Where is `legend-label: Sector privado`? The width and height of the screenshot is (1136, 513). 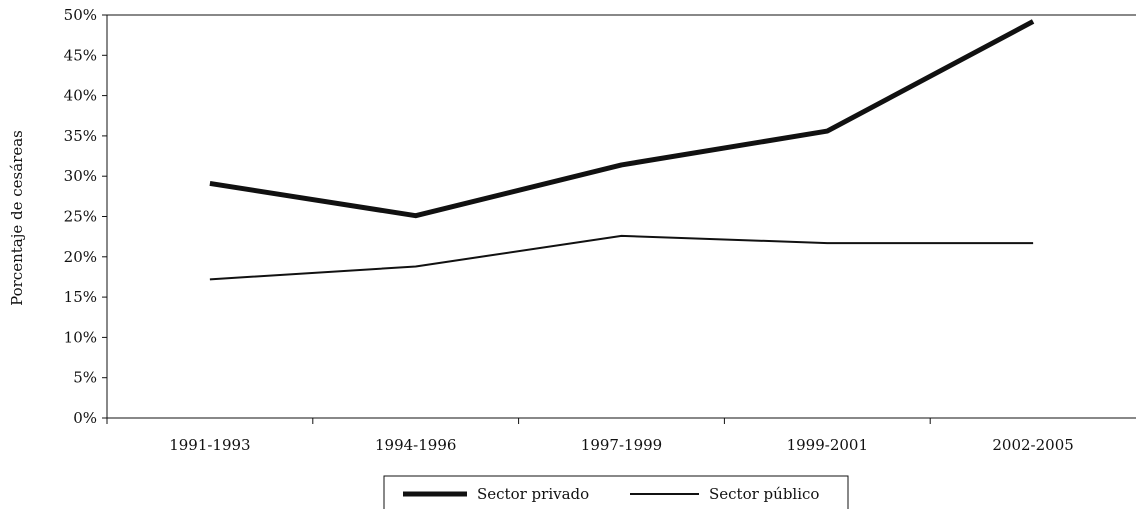 legend-label: Sector privado is located at coordinates (533, 494).